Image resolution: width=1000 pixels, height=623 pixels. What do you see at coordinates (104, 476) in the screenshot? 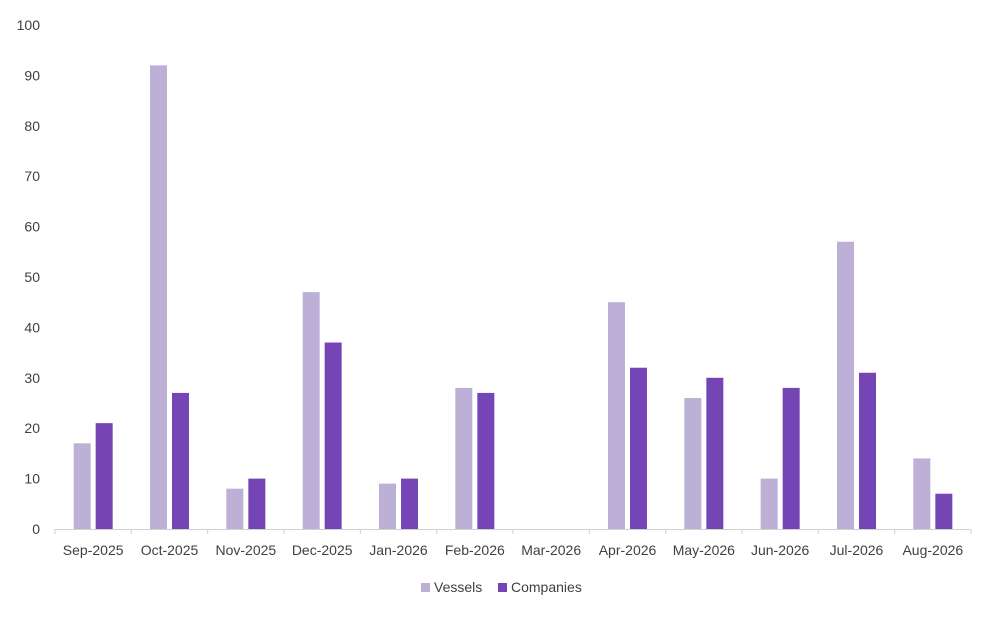
I see `bar-companies-sep-2025` at bounding box center [104, 476].